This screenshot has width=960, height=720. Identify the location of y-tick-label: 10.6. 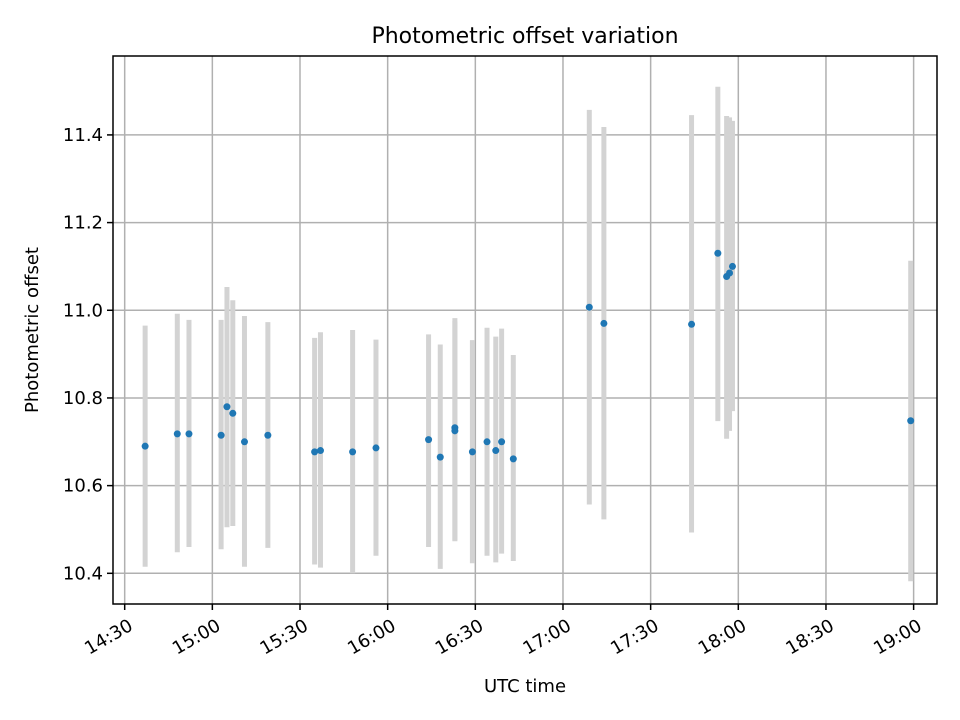
(83, 486).